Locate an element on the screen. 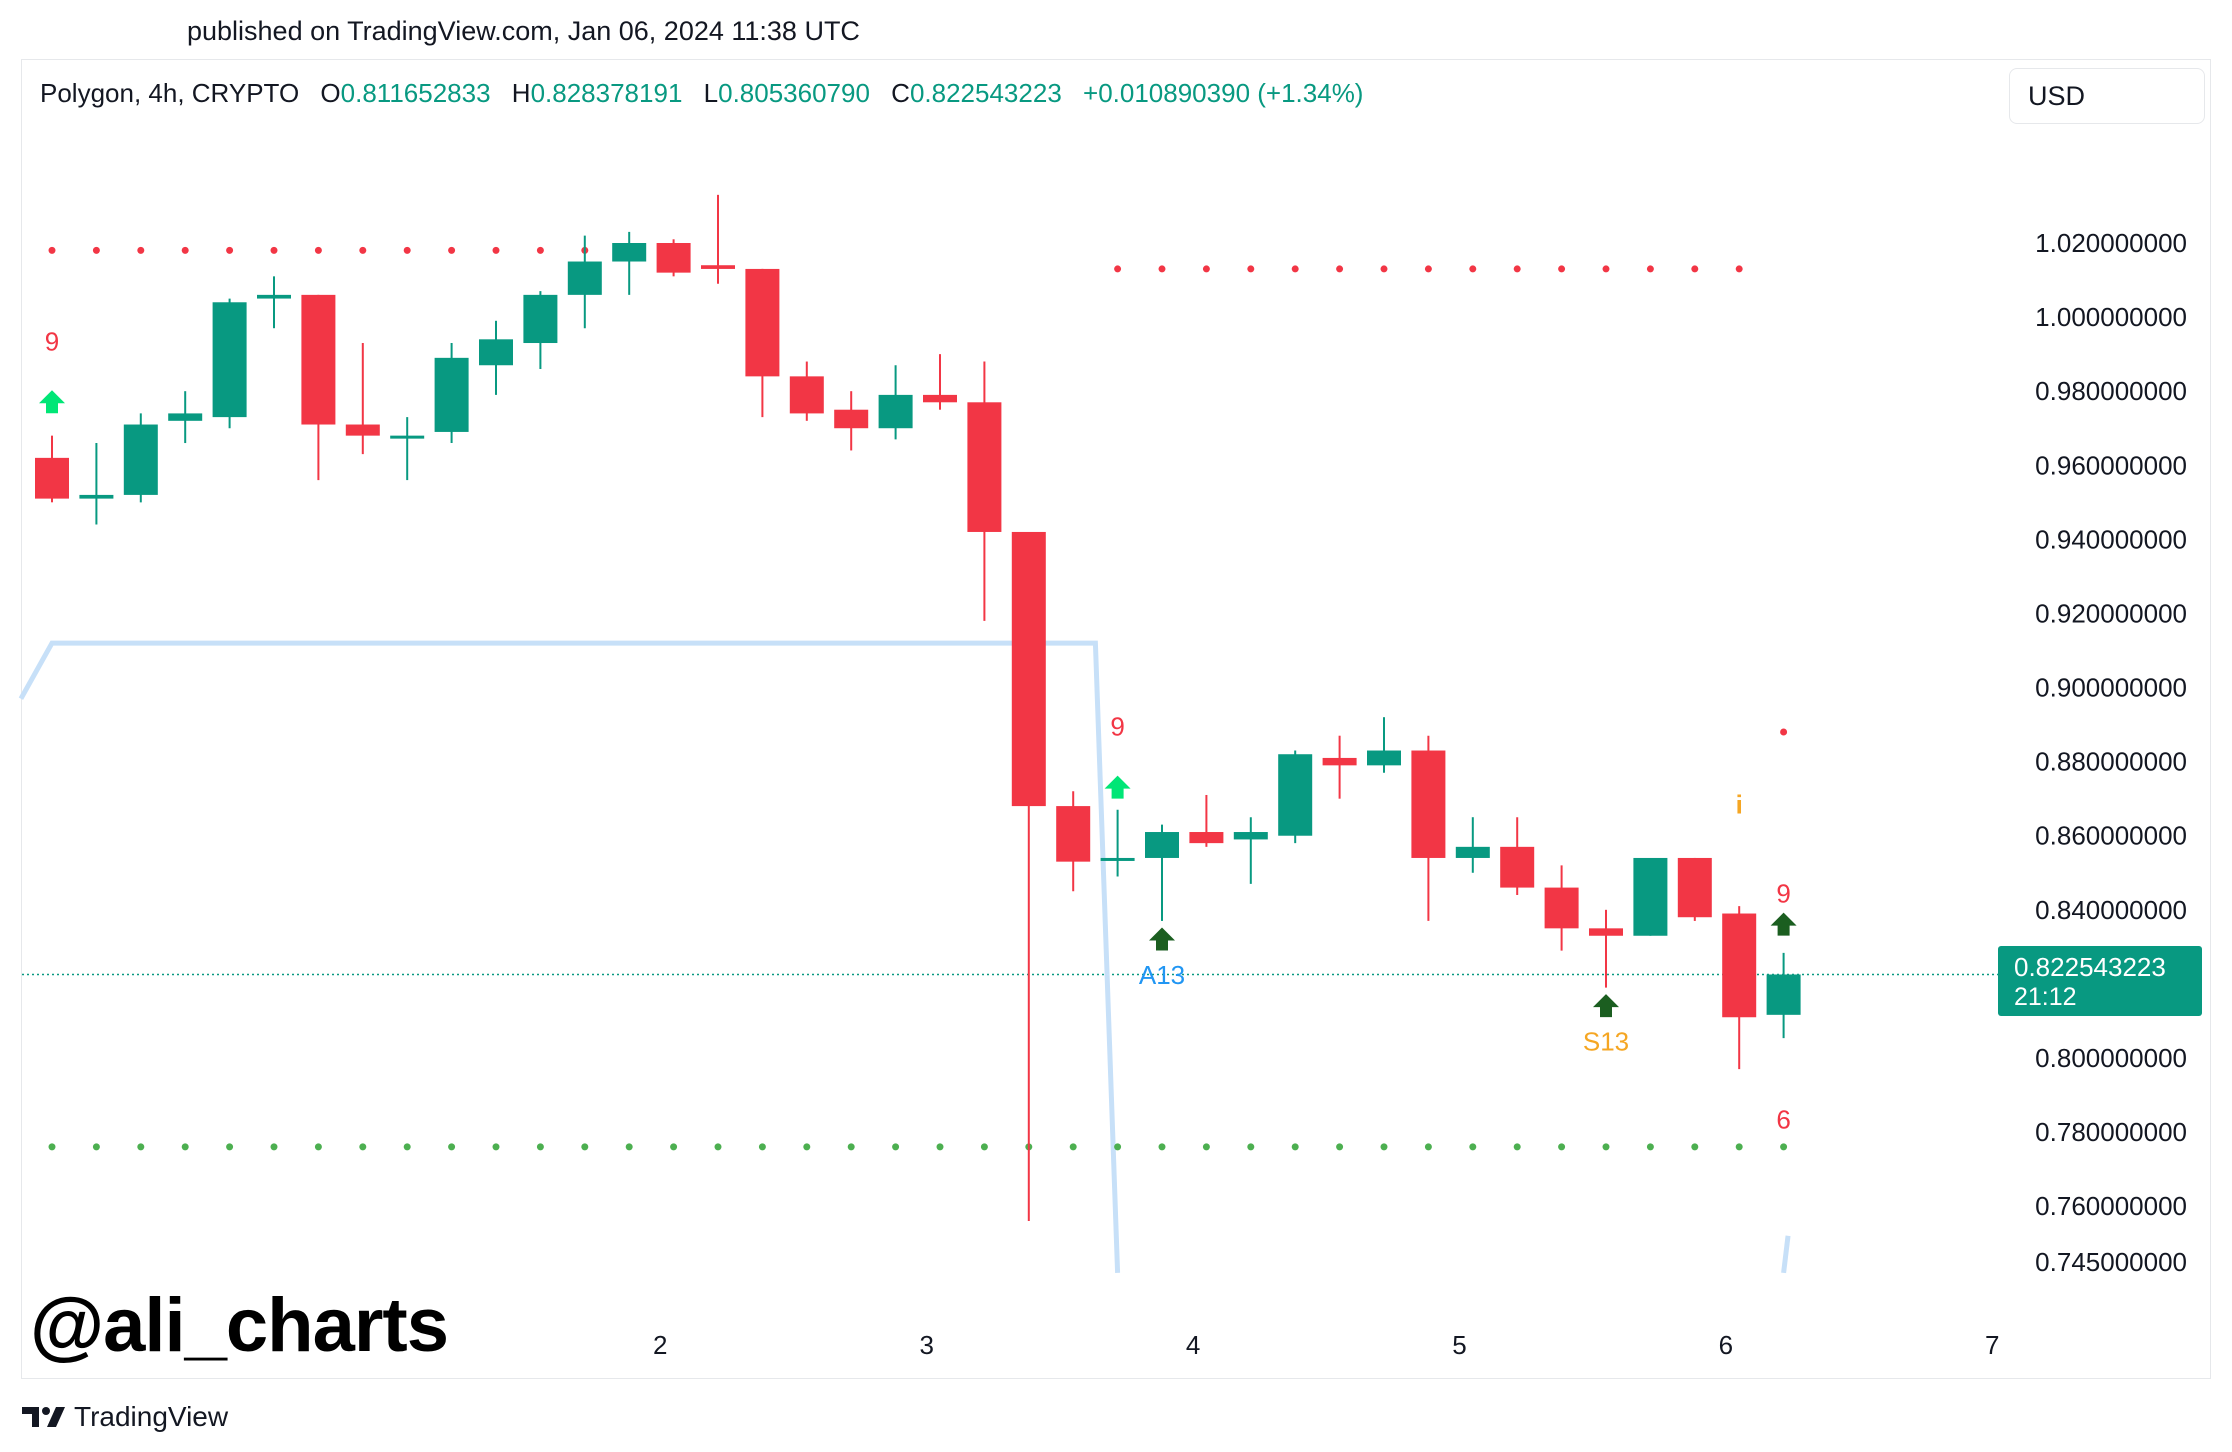 This screenshot has height=1452, width=2232. y-tick-label: 0.860000000 is located at coordinates (2111, 836).